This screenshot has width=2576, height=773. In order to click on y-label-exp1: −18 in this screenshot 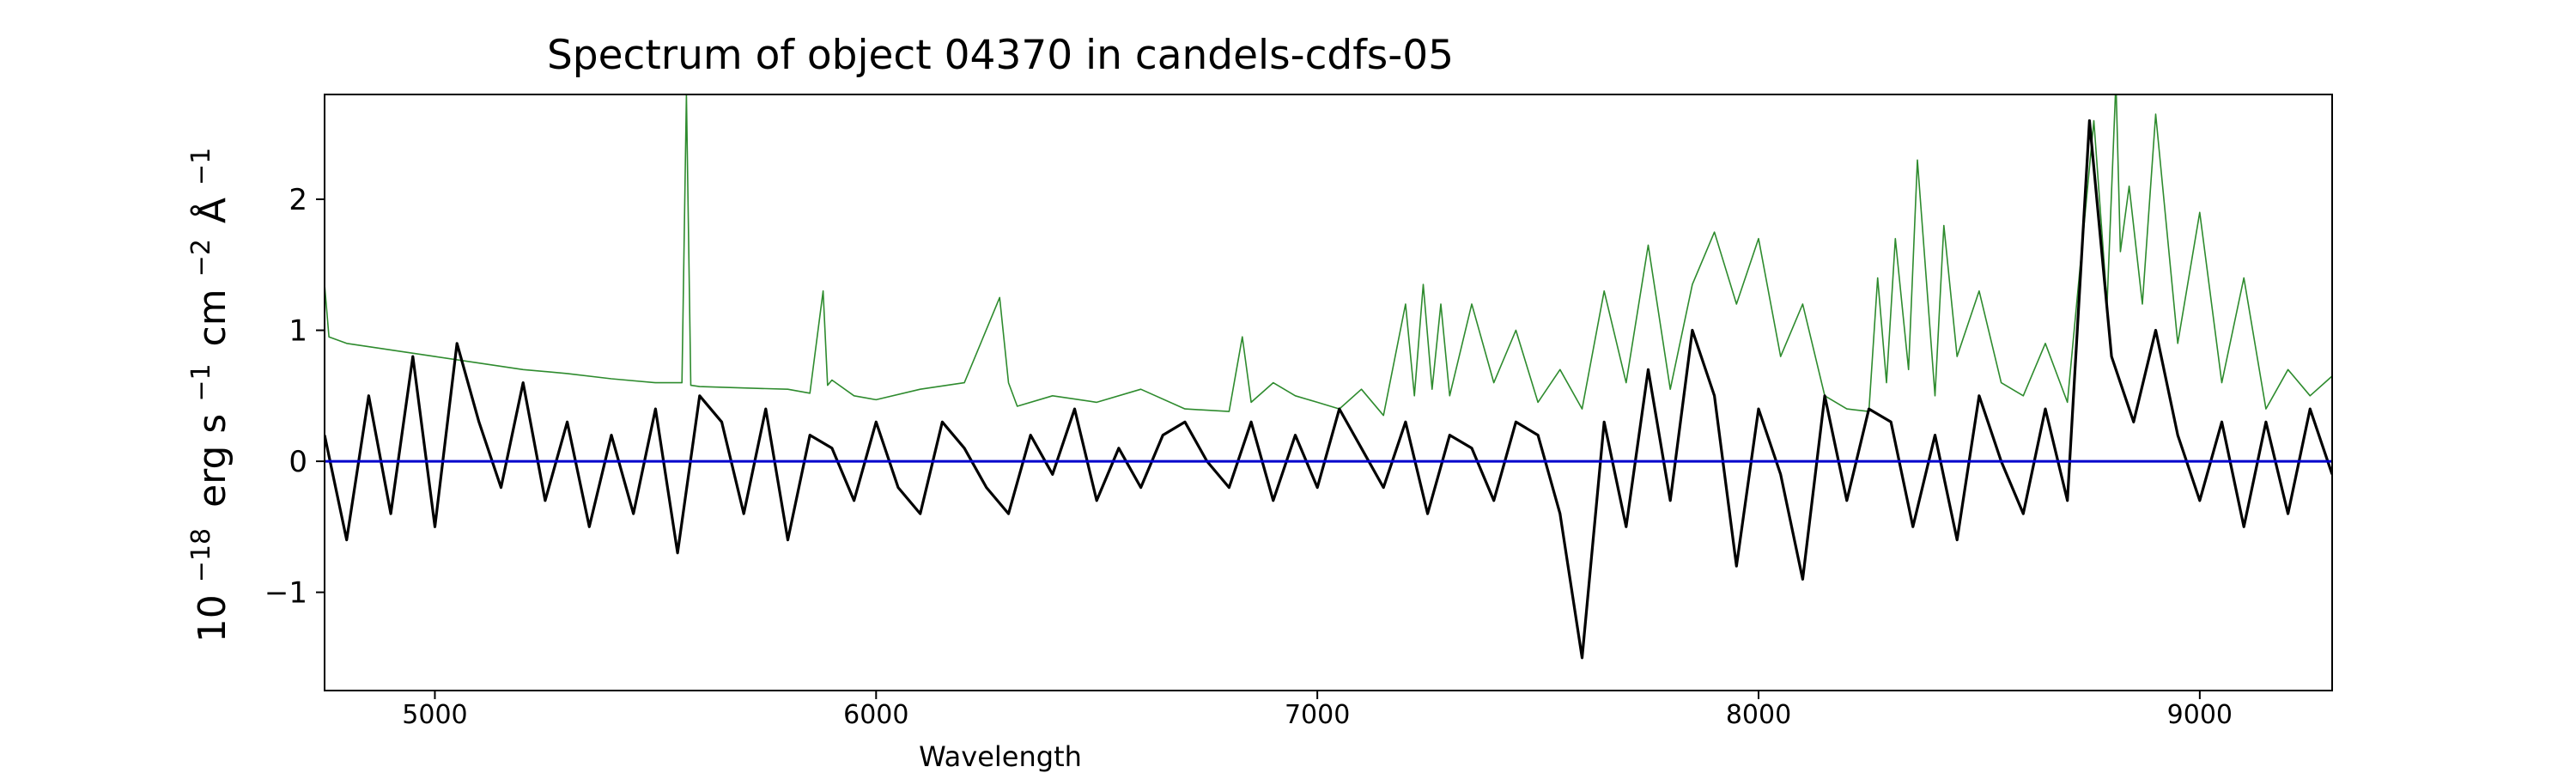, I will do `click(201, 555)`.